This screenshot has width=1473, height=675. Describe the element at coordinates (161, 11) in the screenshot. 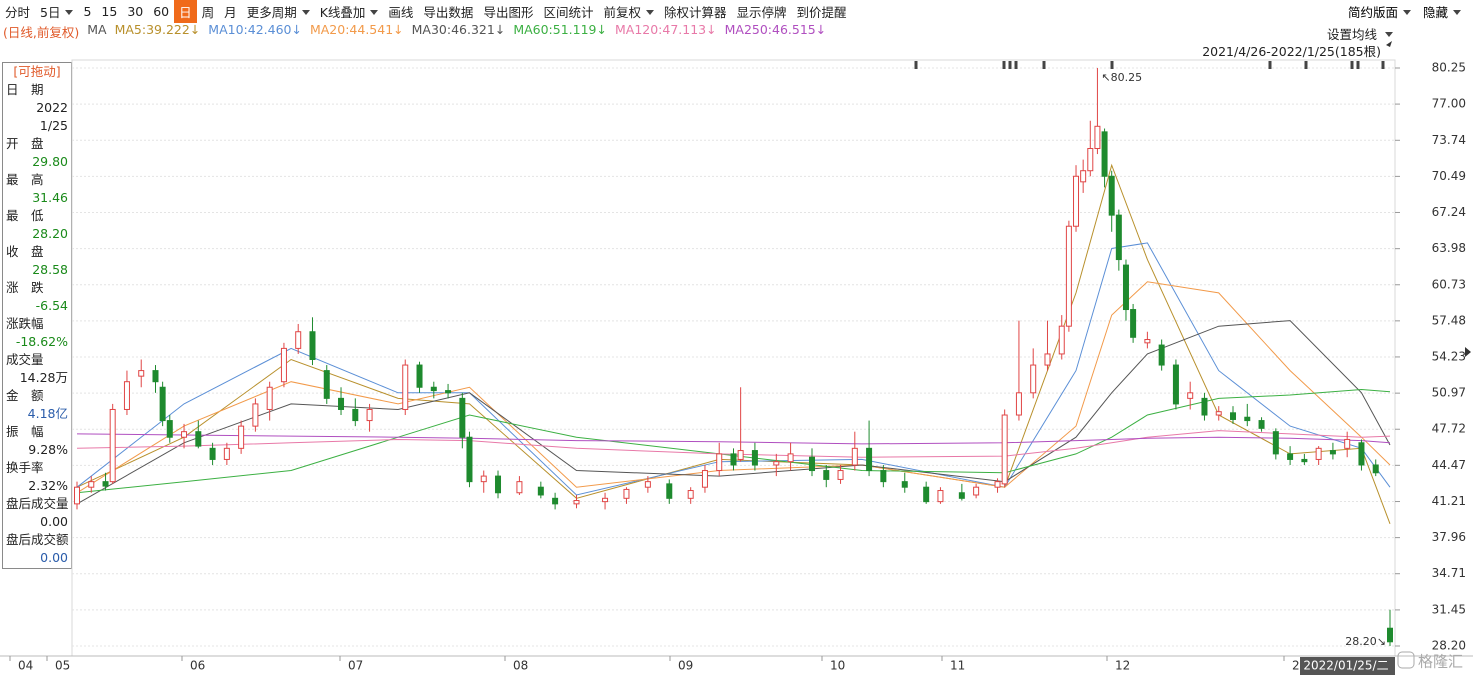

I see `toolbar-item: 60` at that location.